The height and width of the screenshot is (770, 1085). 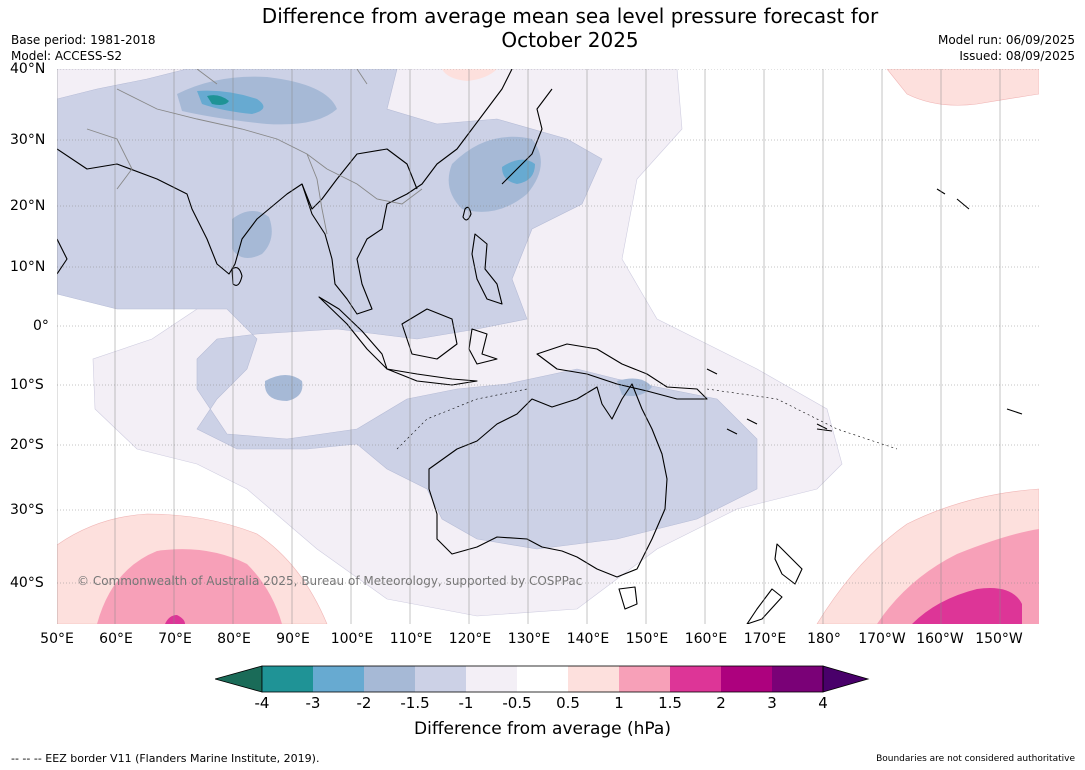 I want to click on colorbar-outline, so click(x=542, y=679).